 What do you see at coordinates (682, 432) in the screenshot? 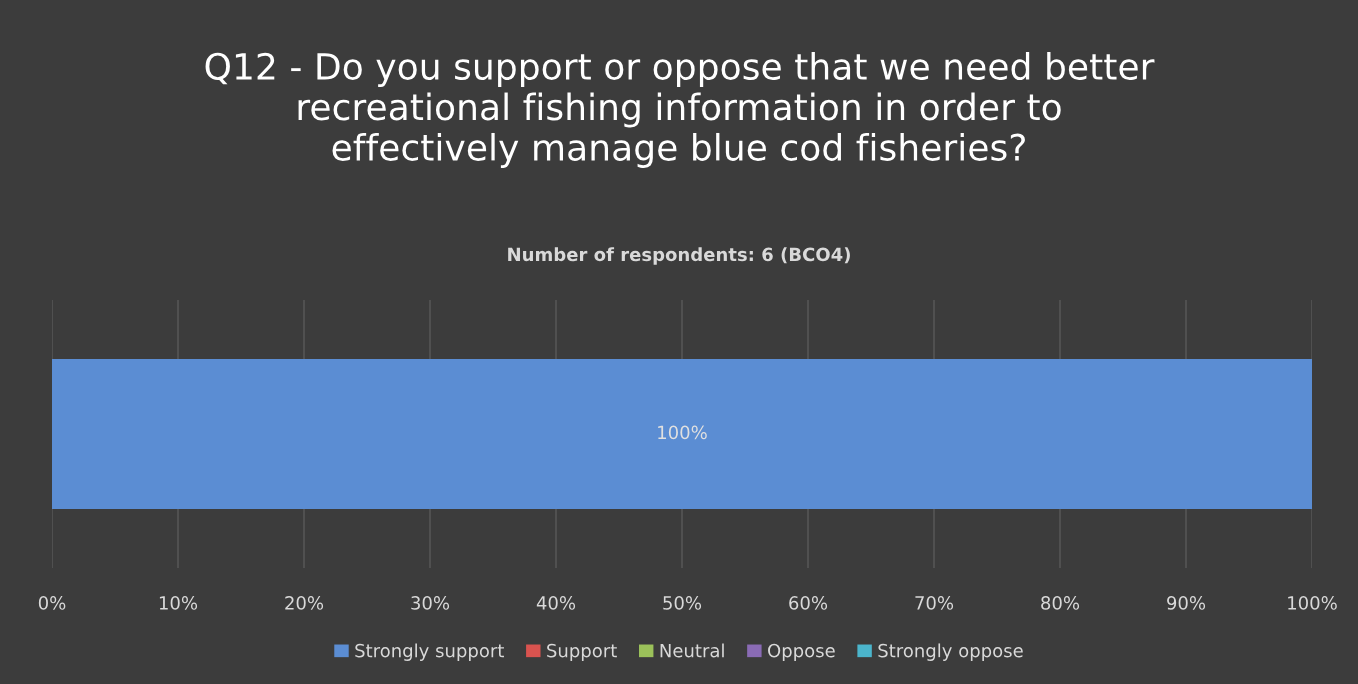
I see `data-label: 100%` at bounding box center [682, 432].